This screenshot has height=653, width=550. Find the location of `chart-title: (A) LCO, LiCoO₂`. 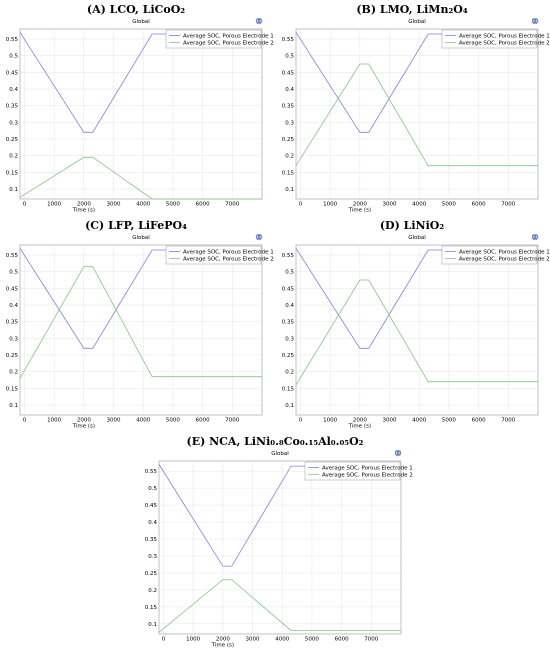

chart-title: (A) LCO, LiCoO₂ is located at coordinates (136, 9).